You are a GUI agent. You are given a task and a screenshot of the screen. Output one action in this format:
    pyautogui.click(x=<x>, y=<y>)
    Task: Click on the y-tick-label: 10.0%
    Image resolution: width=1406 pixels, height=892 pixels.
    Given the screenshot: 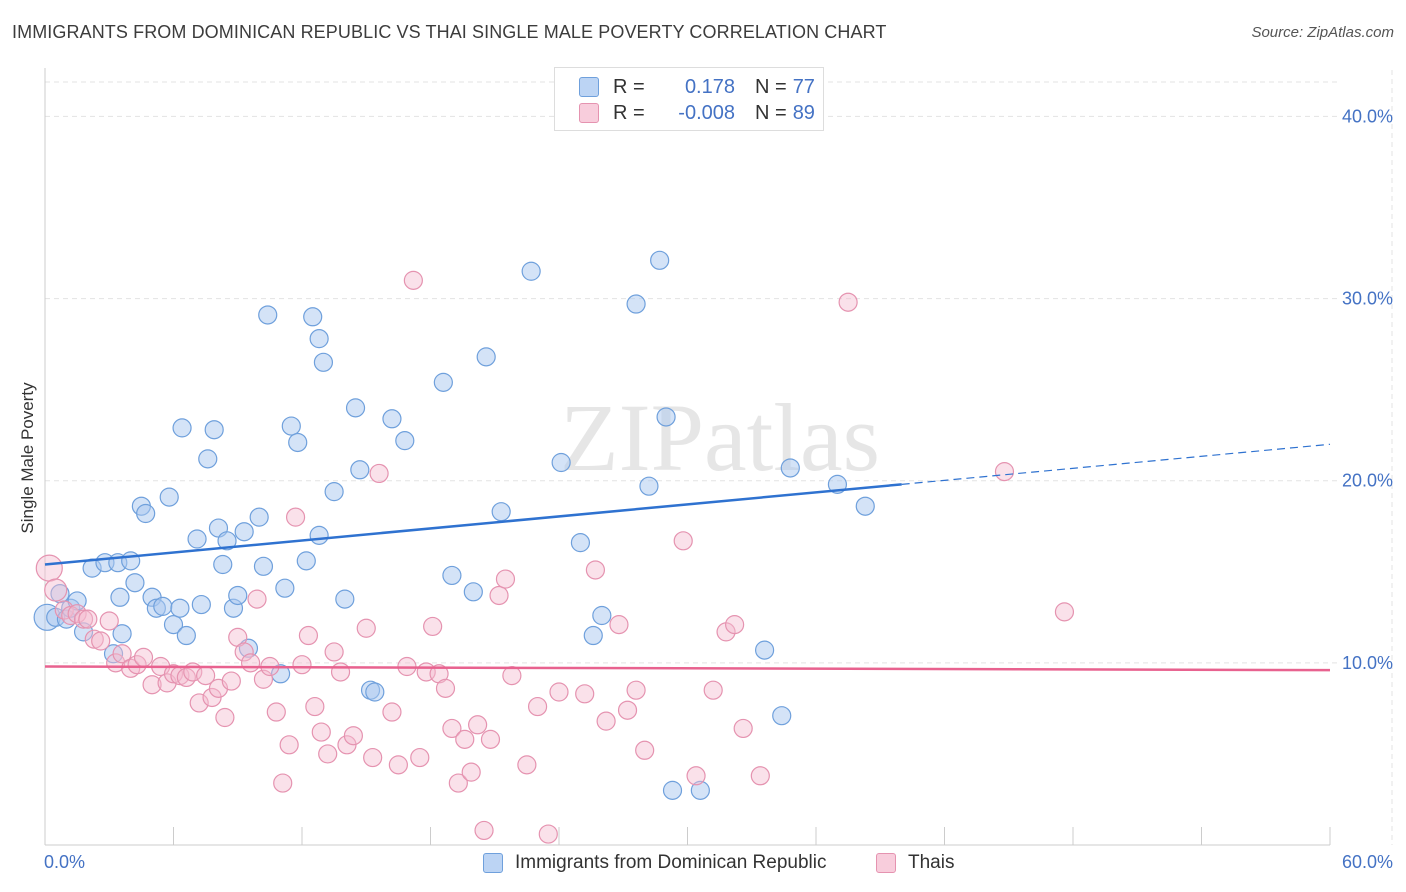 What is the action you would take?
    pyautogui.click(x=1367, y=663)
    